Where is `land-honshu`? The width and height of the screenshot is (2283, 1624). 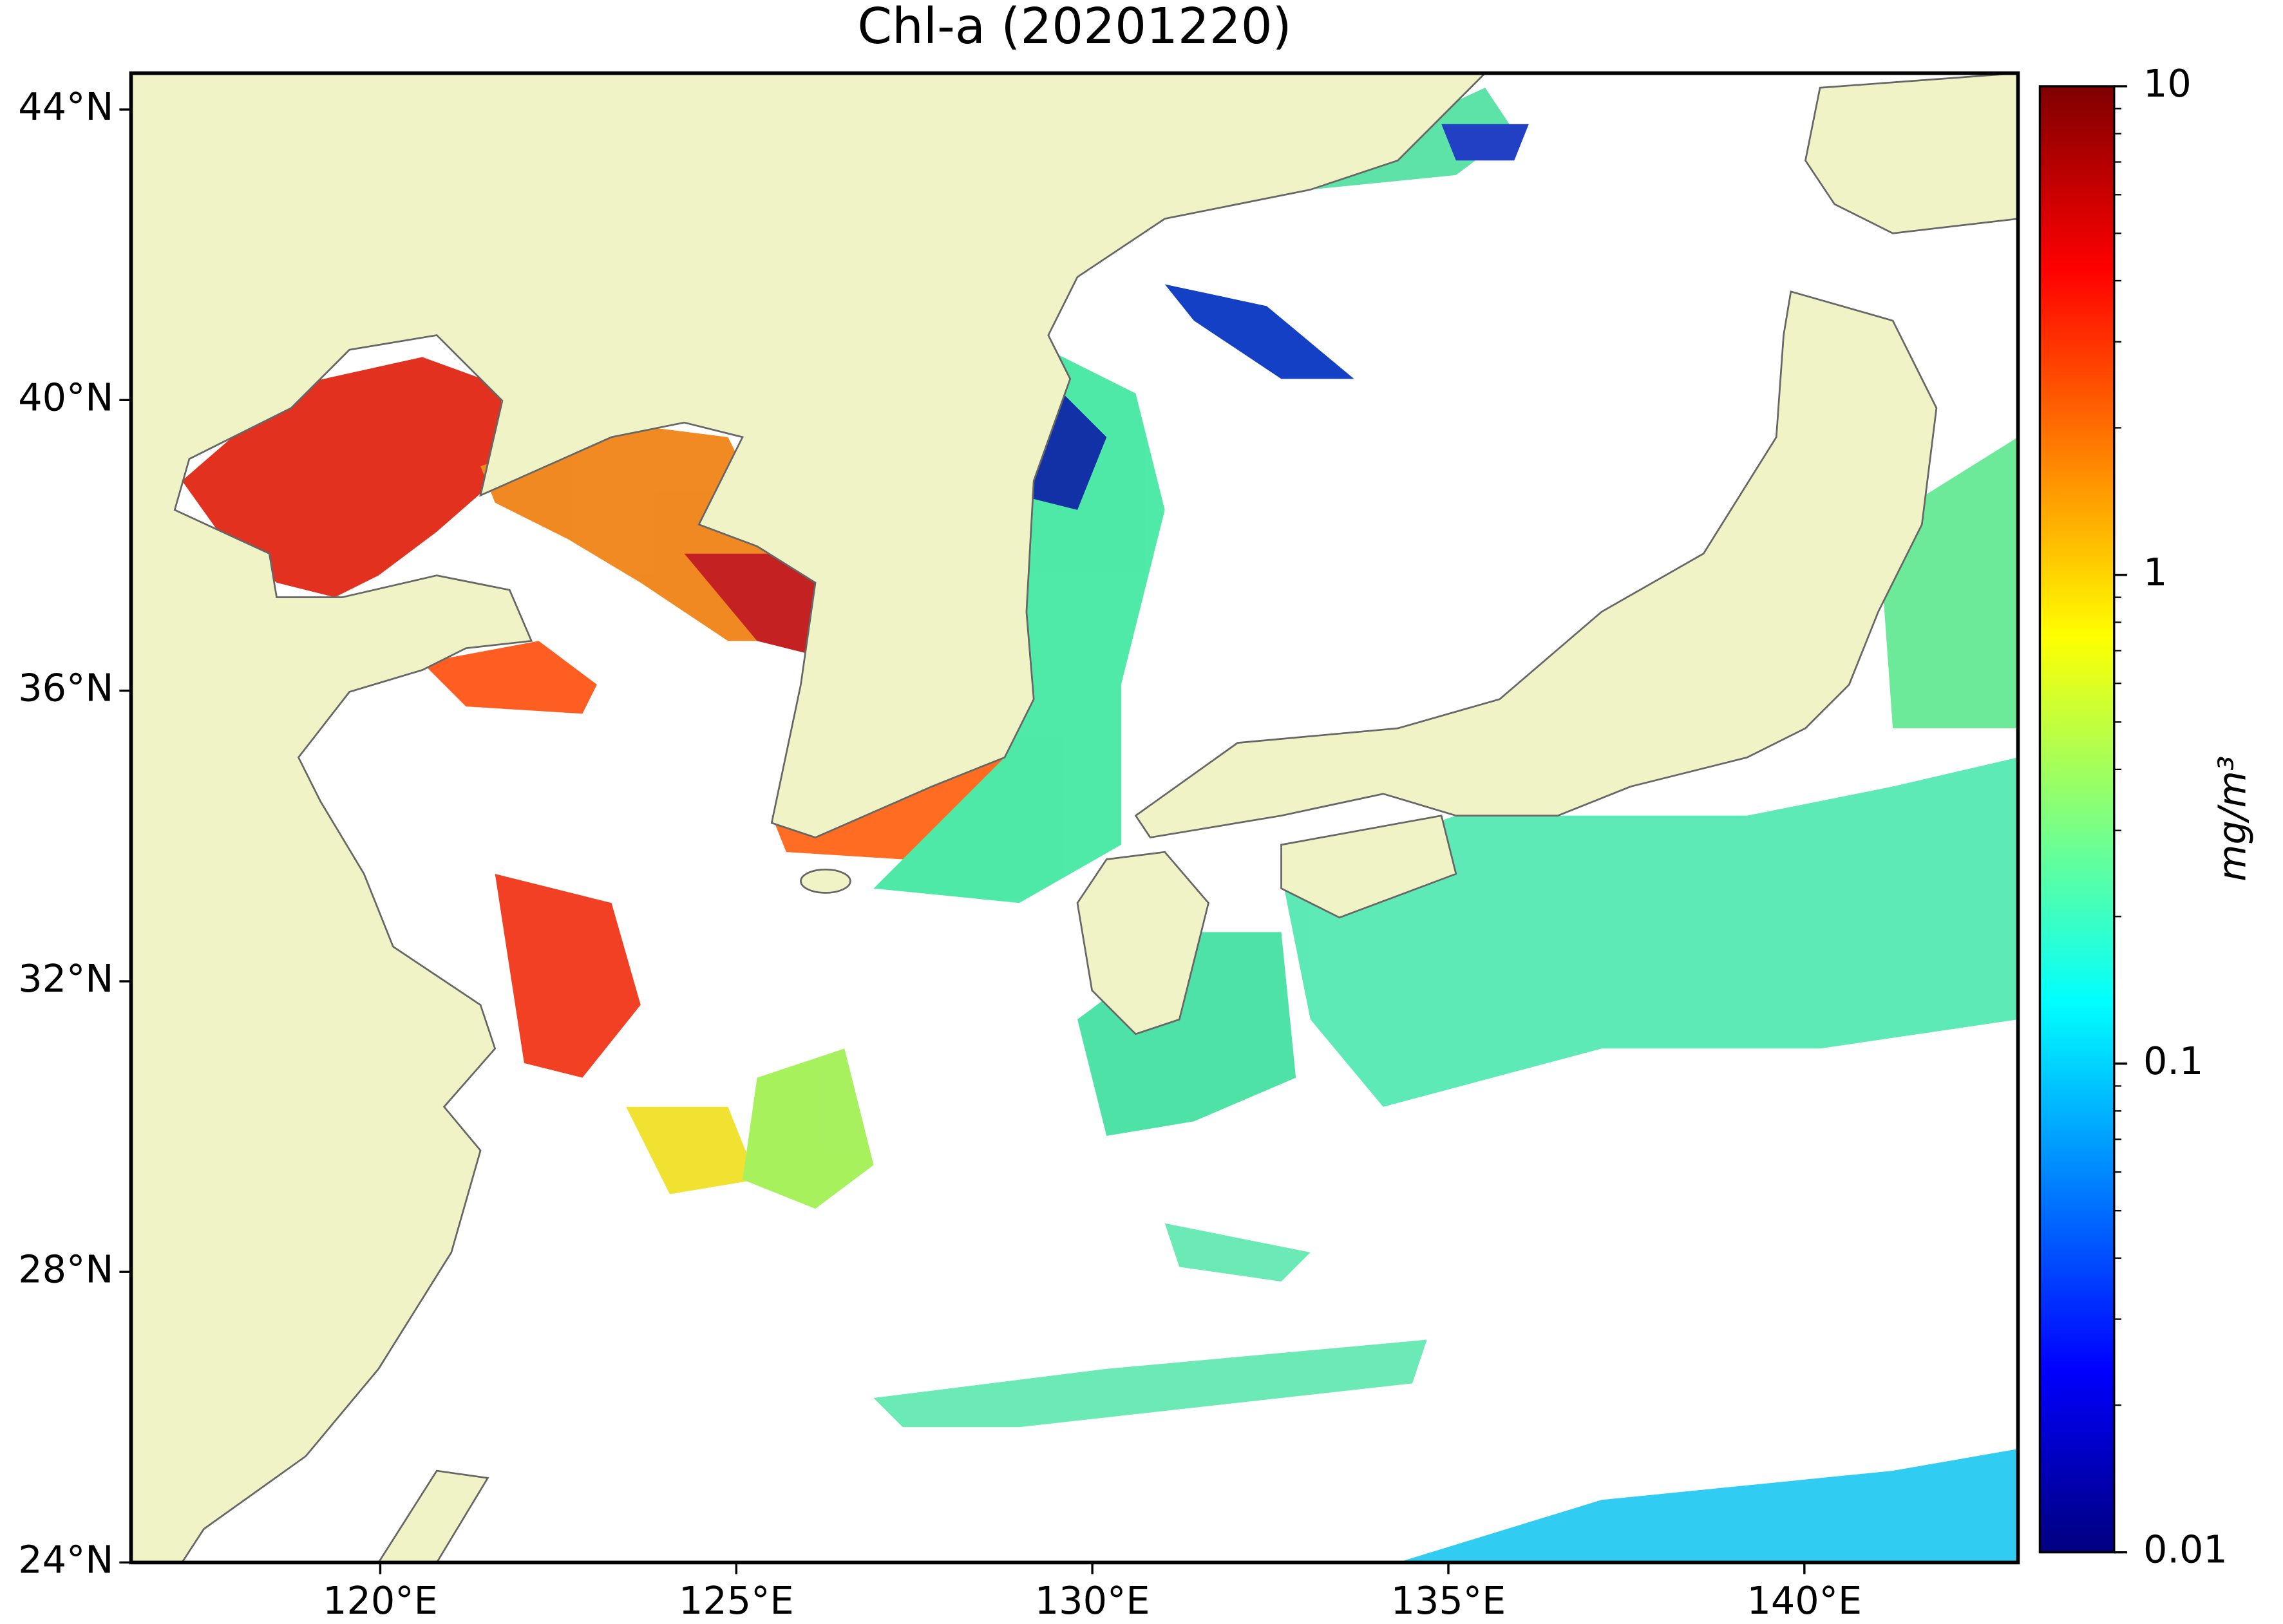
land-honshu is located at coordinates (1536, 565).